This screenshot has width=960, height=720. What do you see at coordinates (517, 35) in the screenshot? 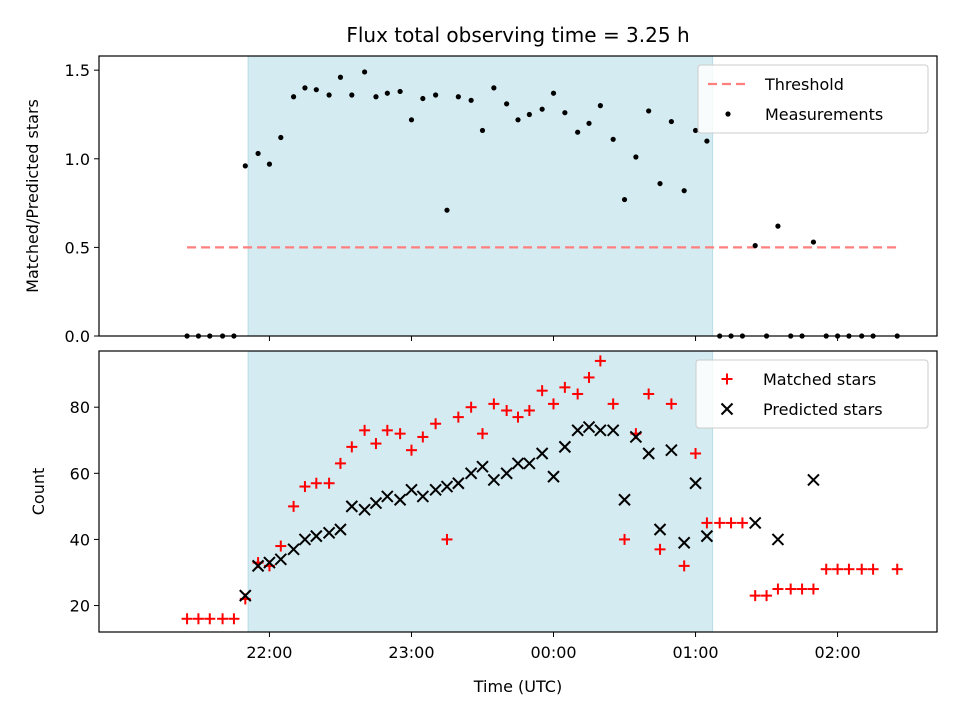
I see `chart-title: Flux total observing time = 3.25 h` at bounding box center [517, 35].